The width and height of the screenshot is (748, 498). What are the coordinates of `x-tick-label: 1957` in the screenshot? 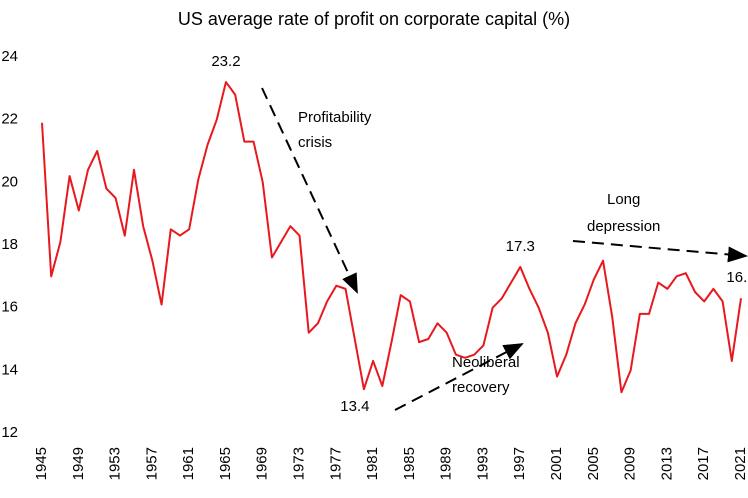 It's located at (151, 463).